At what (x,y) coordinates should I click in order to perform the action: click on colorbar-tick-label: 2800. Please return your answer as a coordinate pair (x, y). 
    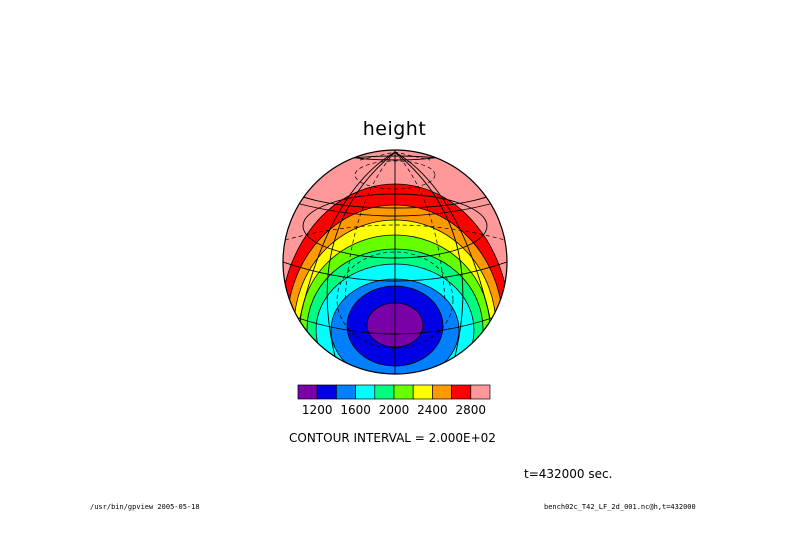
    Looking at the image, I should click on (471, 410).